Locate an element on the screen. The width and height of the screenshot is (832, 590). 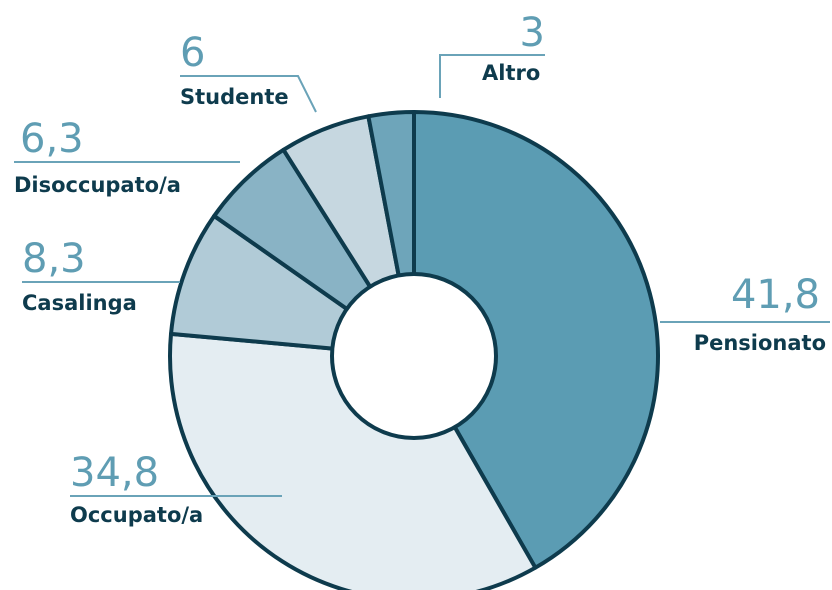
category-label-pensionato: Pensionato is located at coordinates (760, 343).